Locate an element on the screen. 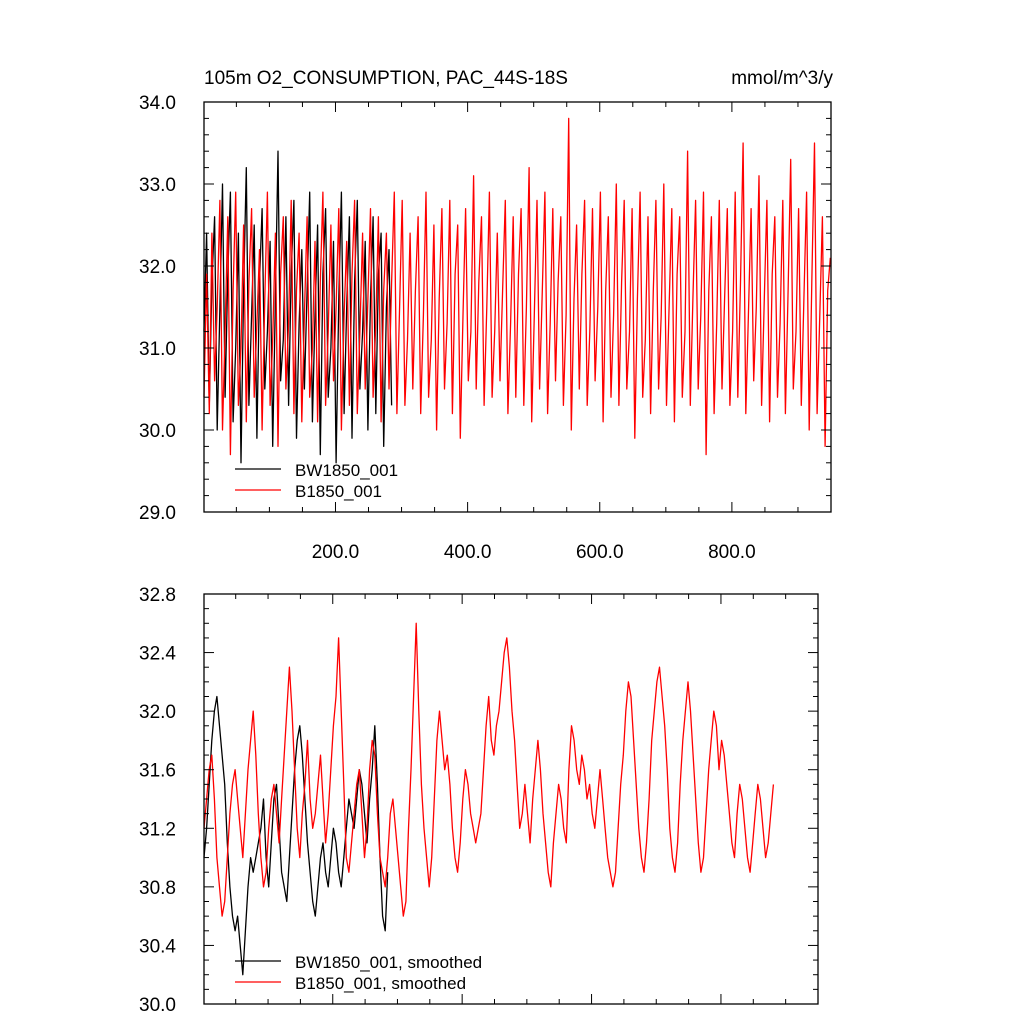 Image resolution: width=1024 pixels, height=1029 pixels. top-ytick-label: 31.0 is located at coordinates (157, 349).